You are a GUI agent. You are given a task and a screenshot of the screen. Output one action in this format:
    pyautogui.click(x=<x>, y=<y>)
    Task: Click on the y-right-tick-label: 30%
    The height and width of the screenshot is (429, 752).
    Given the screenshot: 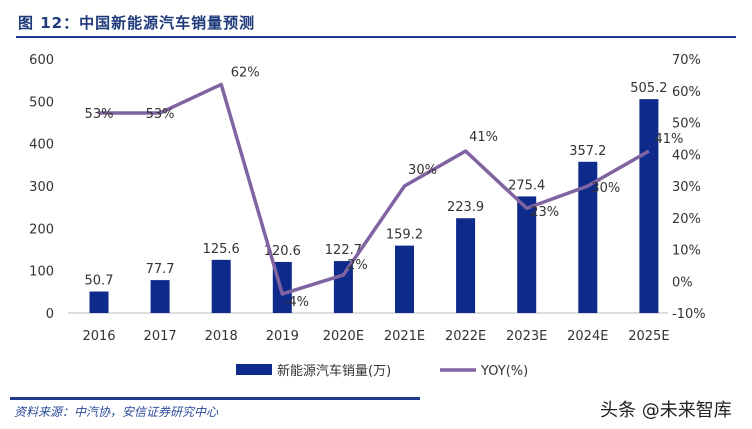 What is the action you would take?
    pyautogui.click(x=686, y=187)
    